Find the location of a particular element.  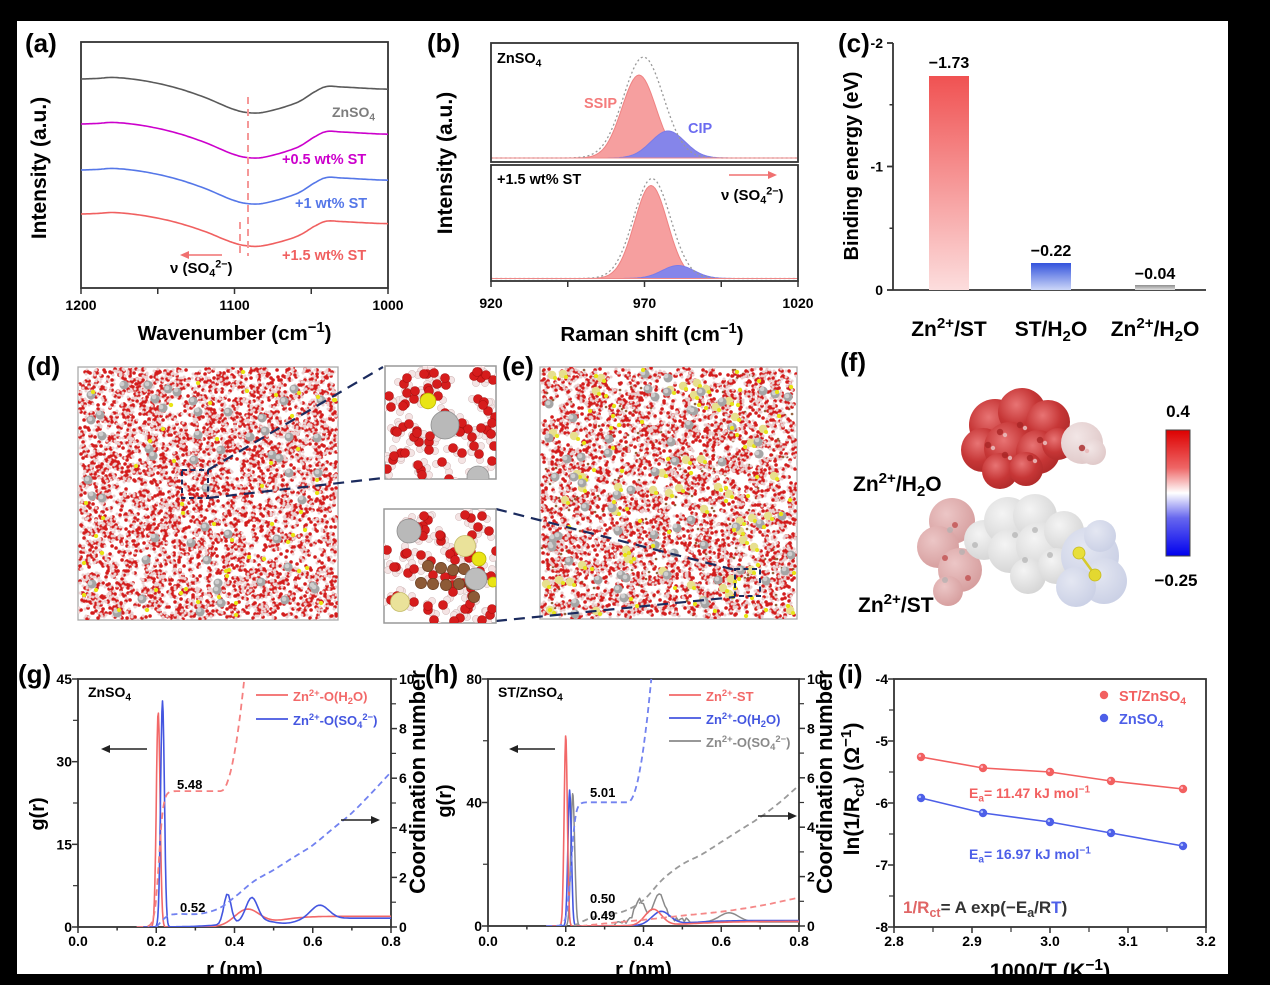

svg-text: ln(1/Rct) (Ω−1) is located at coordinates (853, 789).